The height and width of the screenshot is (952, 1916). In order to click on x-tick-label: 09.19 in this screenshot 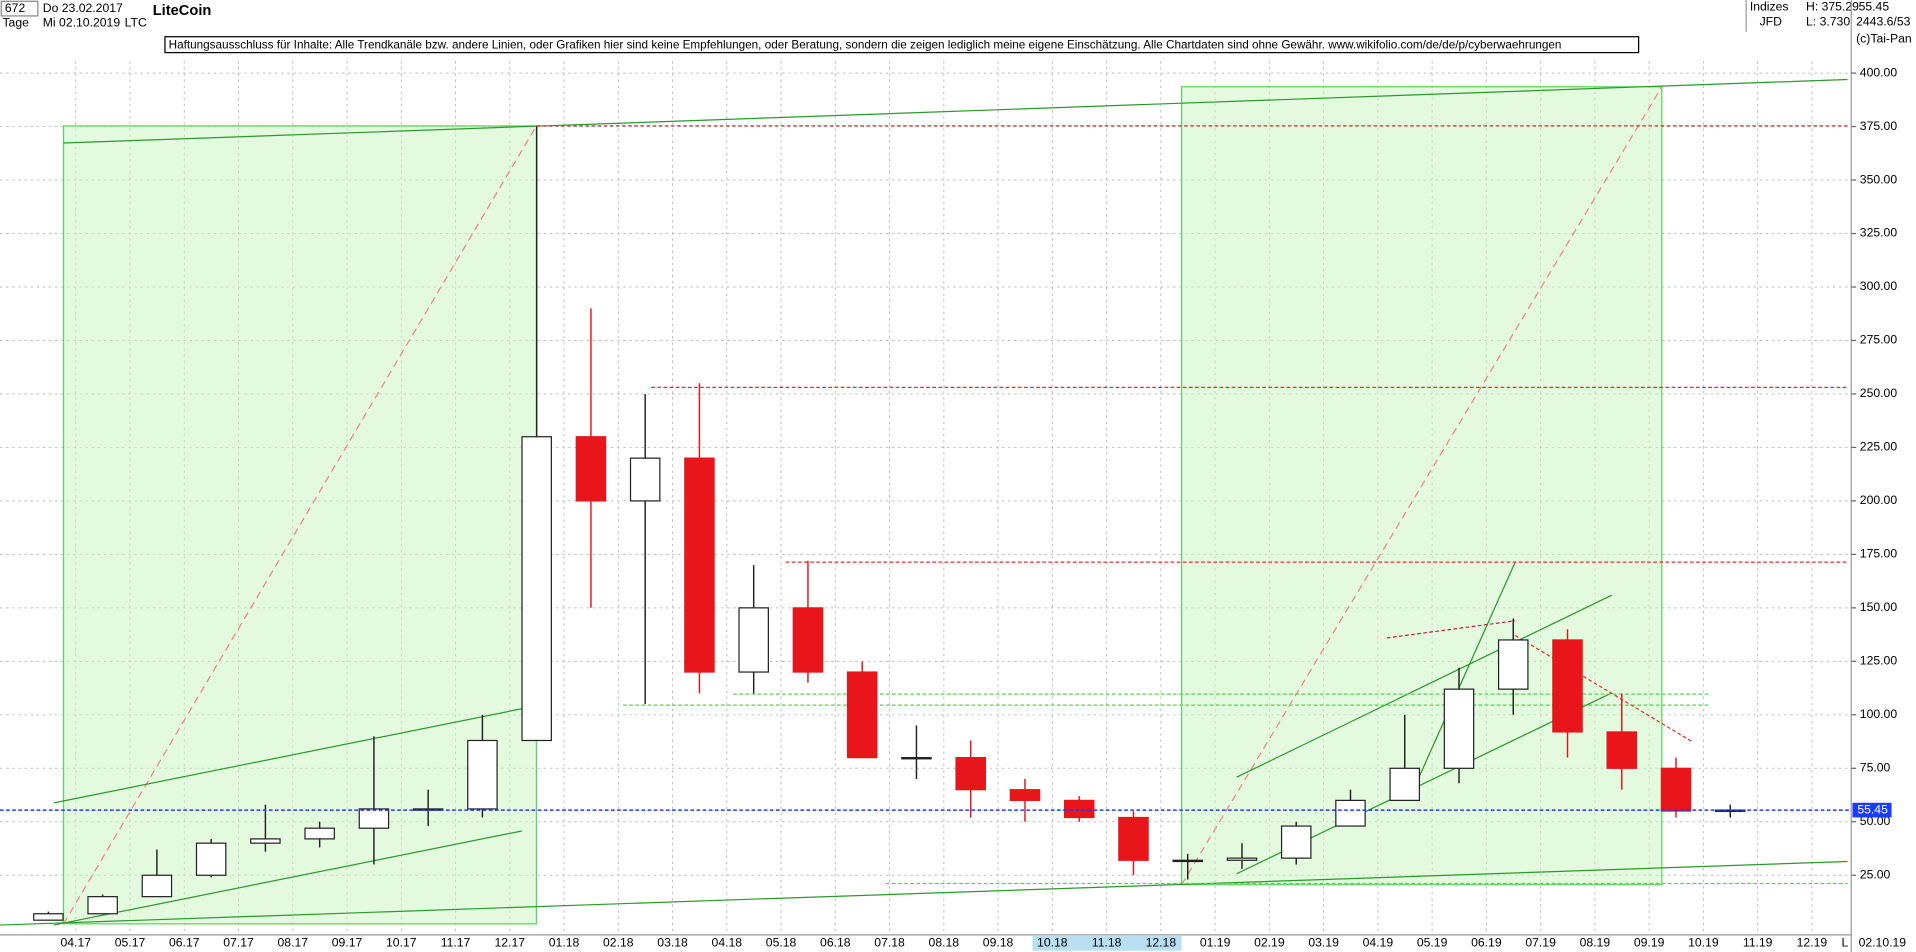, I will do `click(1649, 943)`.